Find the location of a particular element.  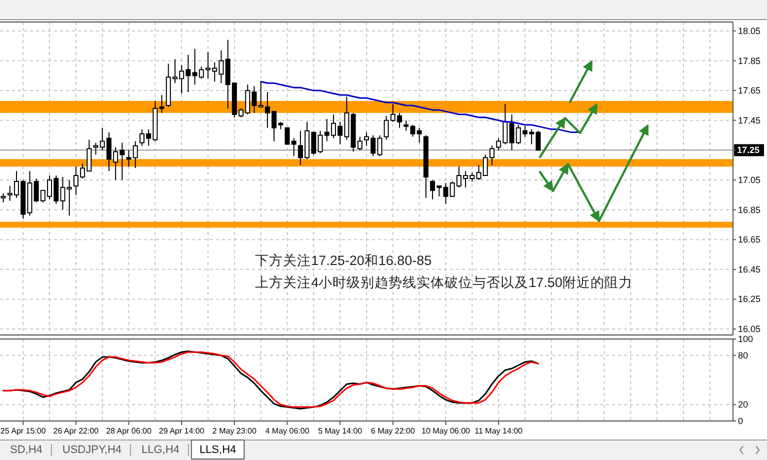

x-tick-label: 6 May 22:00 is located at coordinates (393, 431).